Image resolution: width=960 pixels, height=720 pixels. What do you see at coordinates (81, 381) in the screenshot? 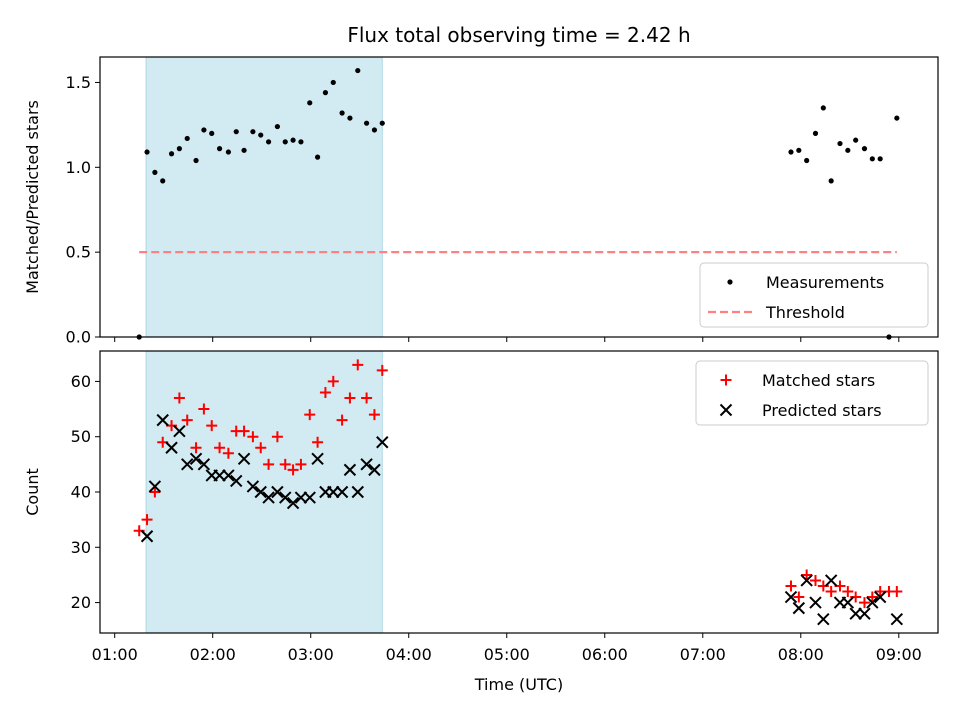
I see `count-panel-y-tick-label-4: 60` at bounding box center [81, 381].